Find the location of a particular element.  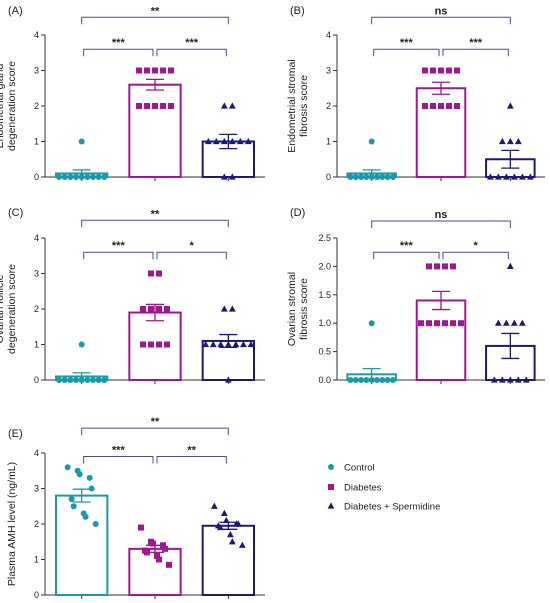

significance-label: ** is located at coordinates (155, 422).